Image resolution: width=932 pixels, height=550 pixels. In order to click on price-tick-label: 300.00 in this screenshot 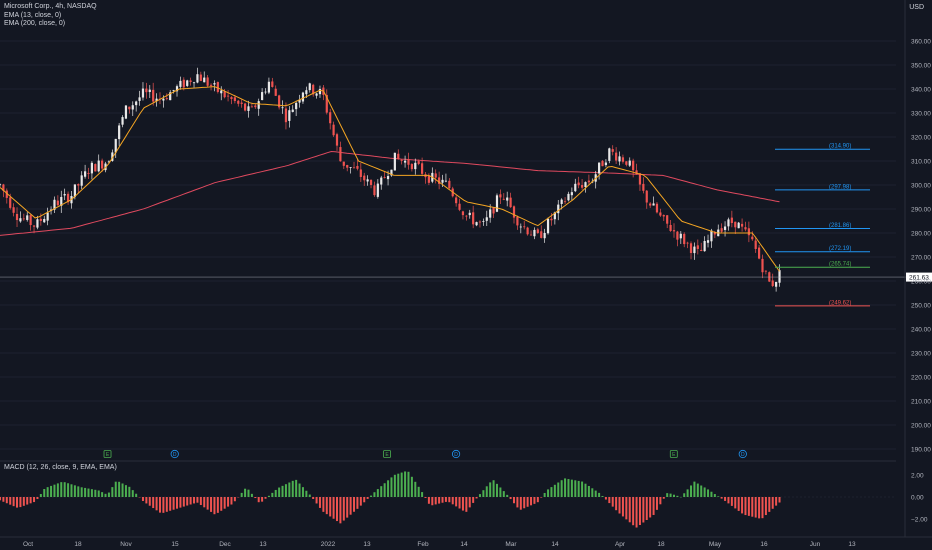, I will do `click(921, 186)`.